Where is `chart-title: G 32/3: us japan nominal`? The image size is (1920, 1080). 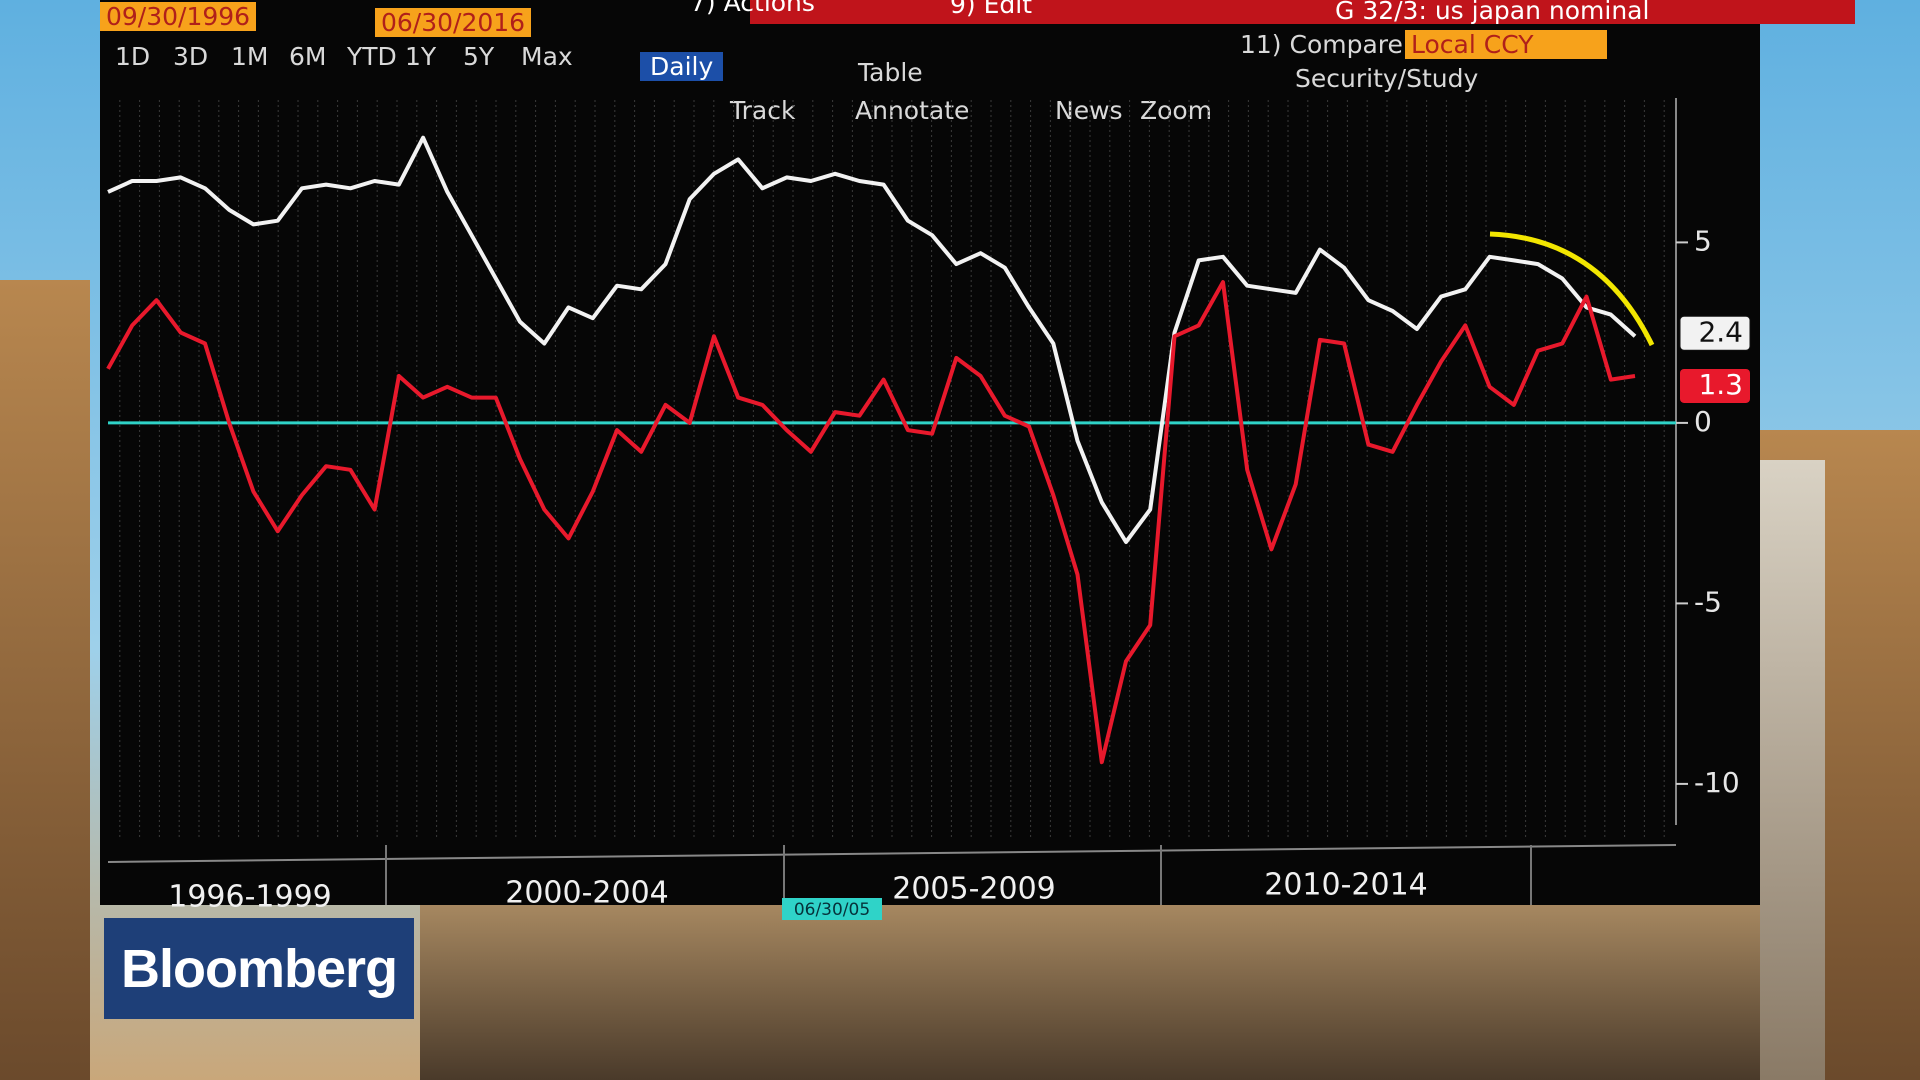 chart-title: G 32/3: us japan nominal is located at coordinates (1492, 12).